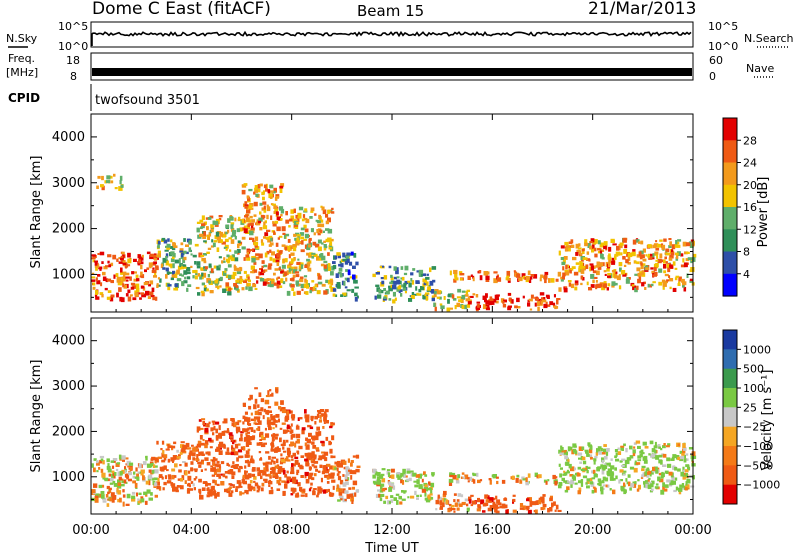 This screenshot has width=800, height=554. What do you see at coordinates (746, 252) in the screenshot?
I see `colorbar-tick-label: 8` at bounding box center [746, 252].